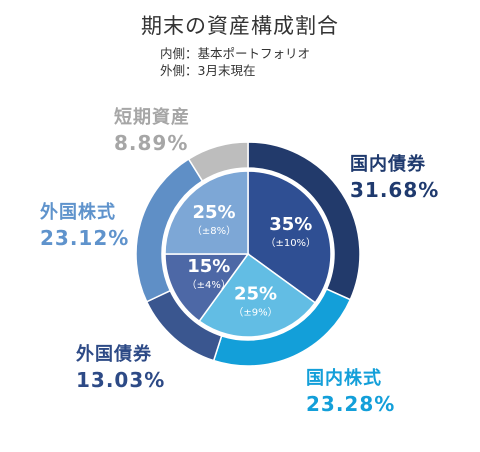 The width and height of the screenshot is (480, 452). I want to click on outer-slice-short-term-assets, so click(218, 162).